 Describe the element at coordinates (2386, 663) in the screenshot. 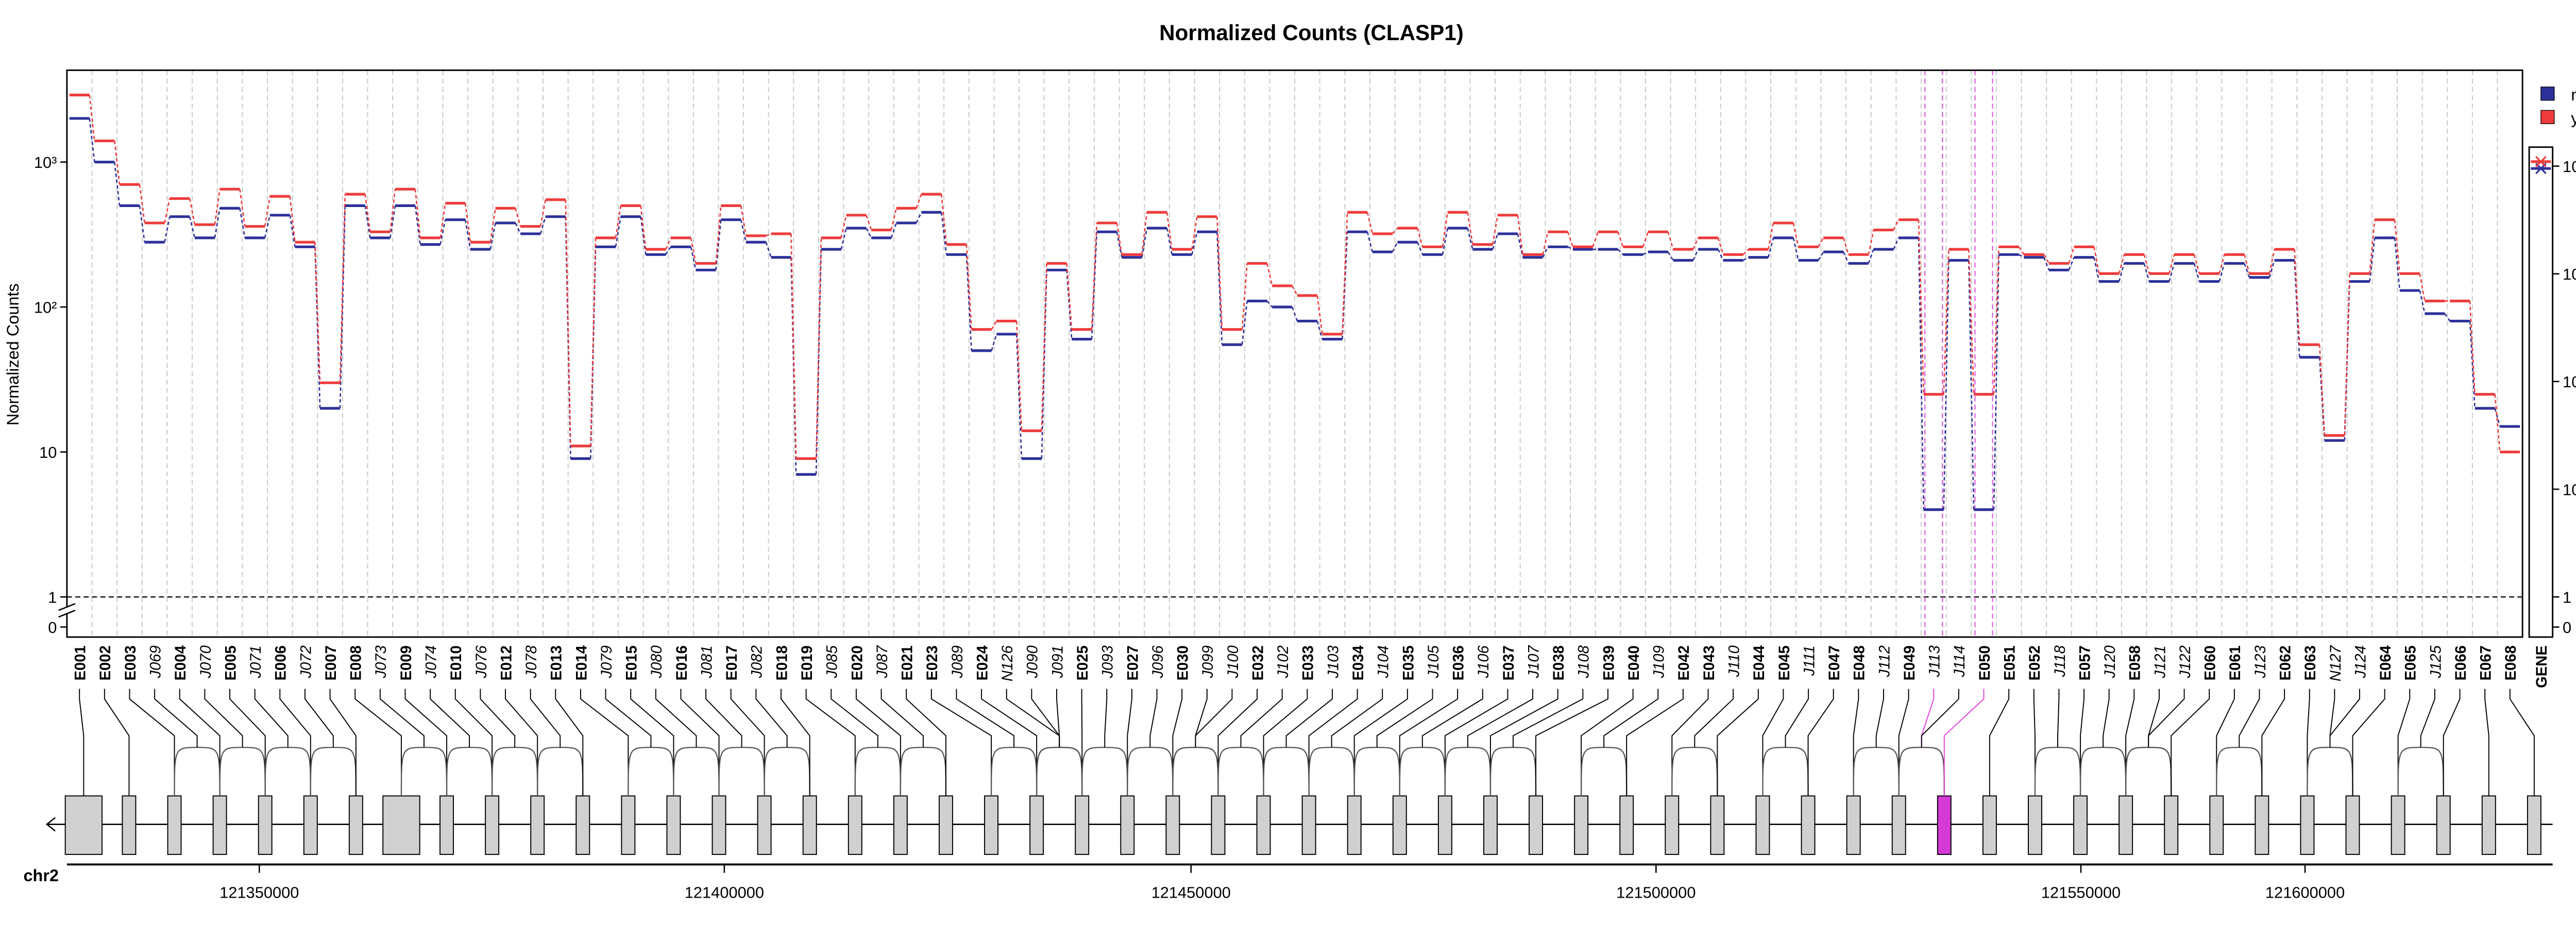

I see `x-tick-label: E064` at that location.